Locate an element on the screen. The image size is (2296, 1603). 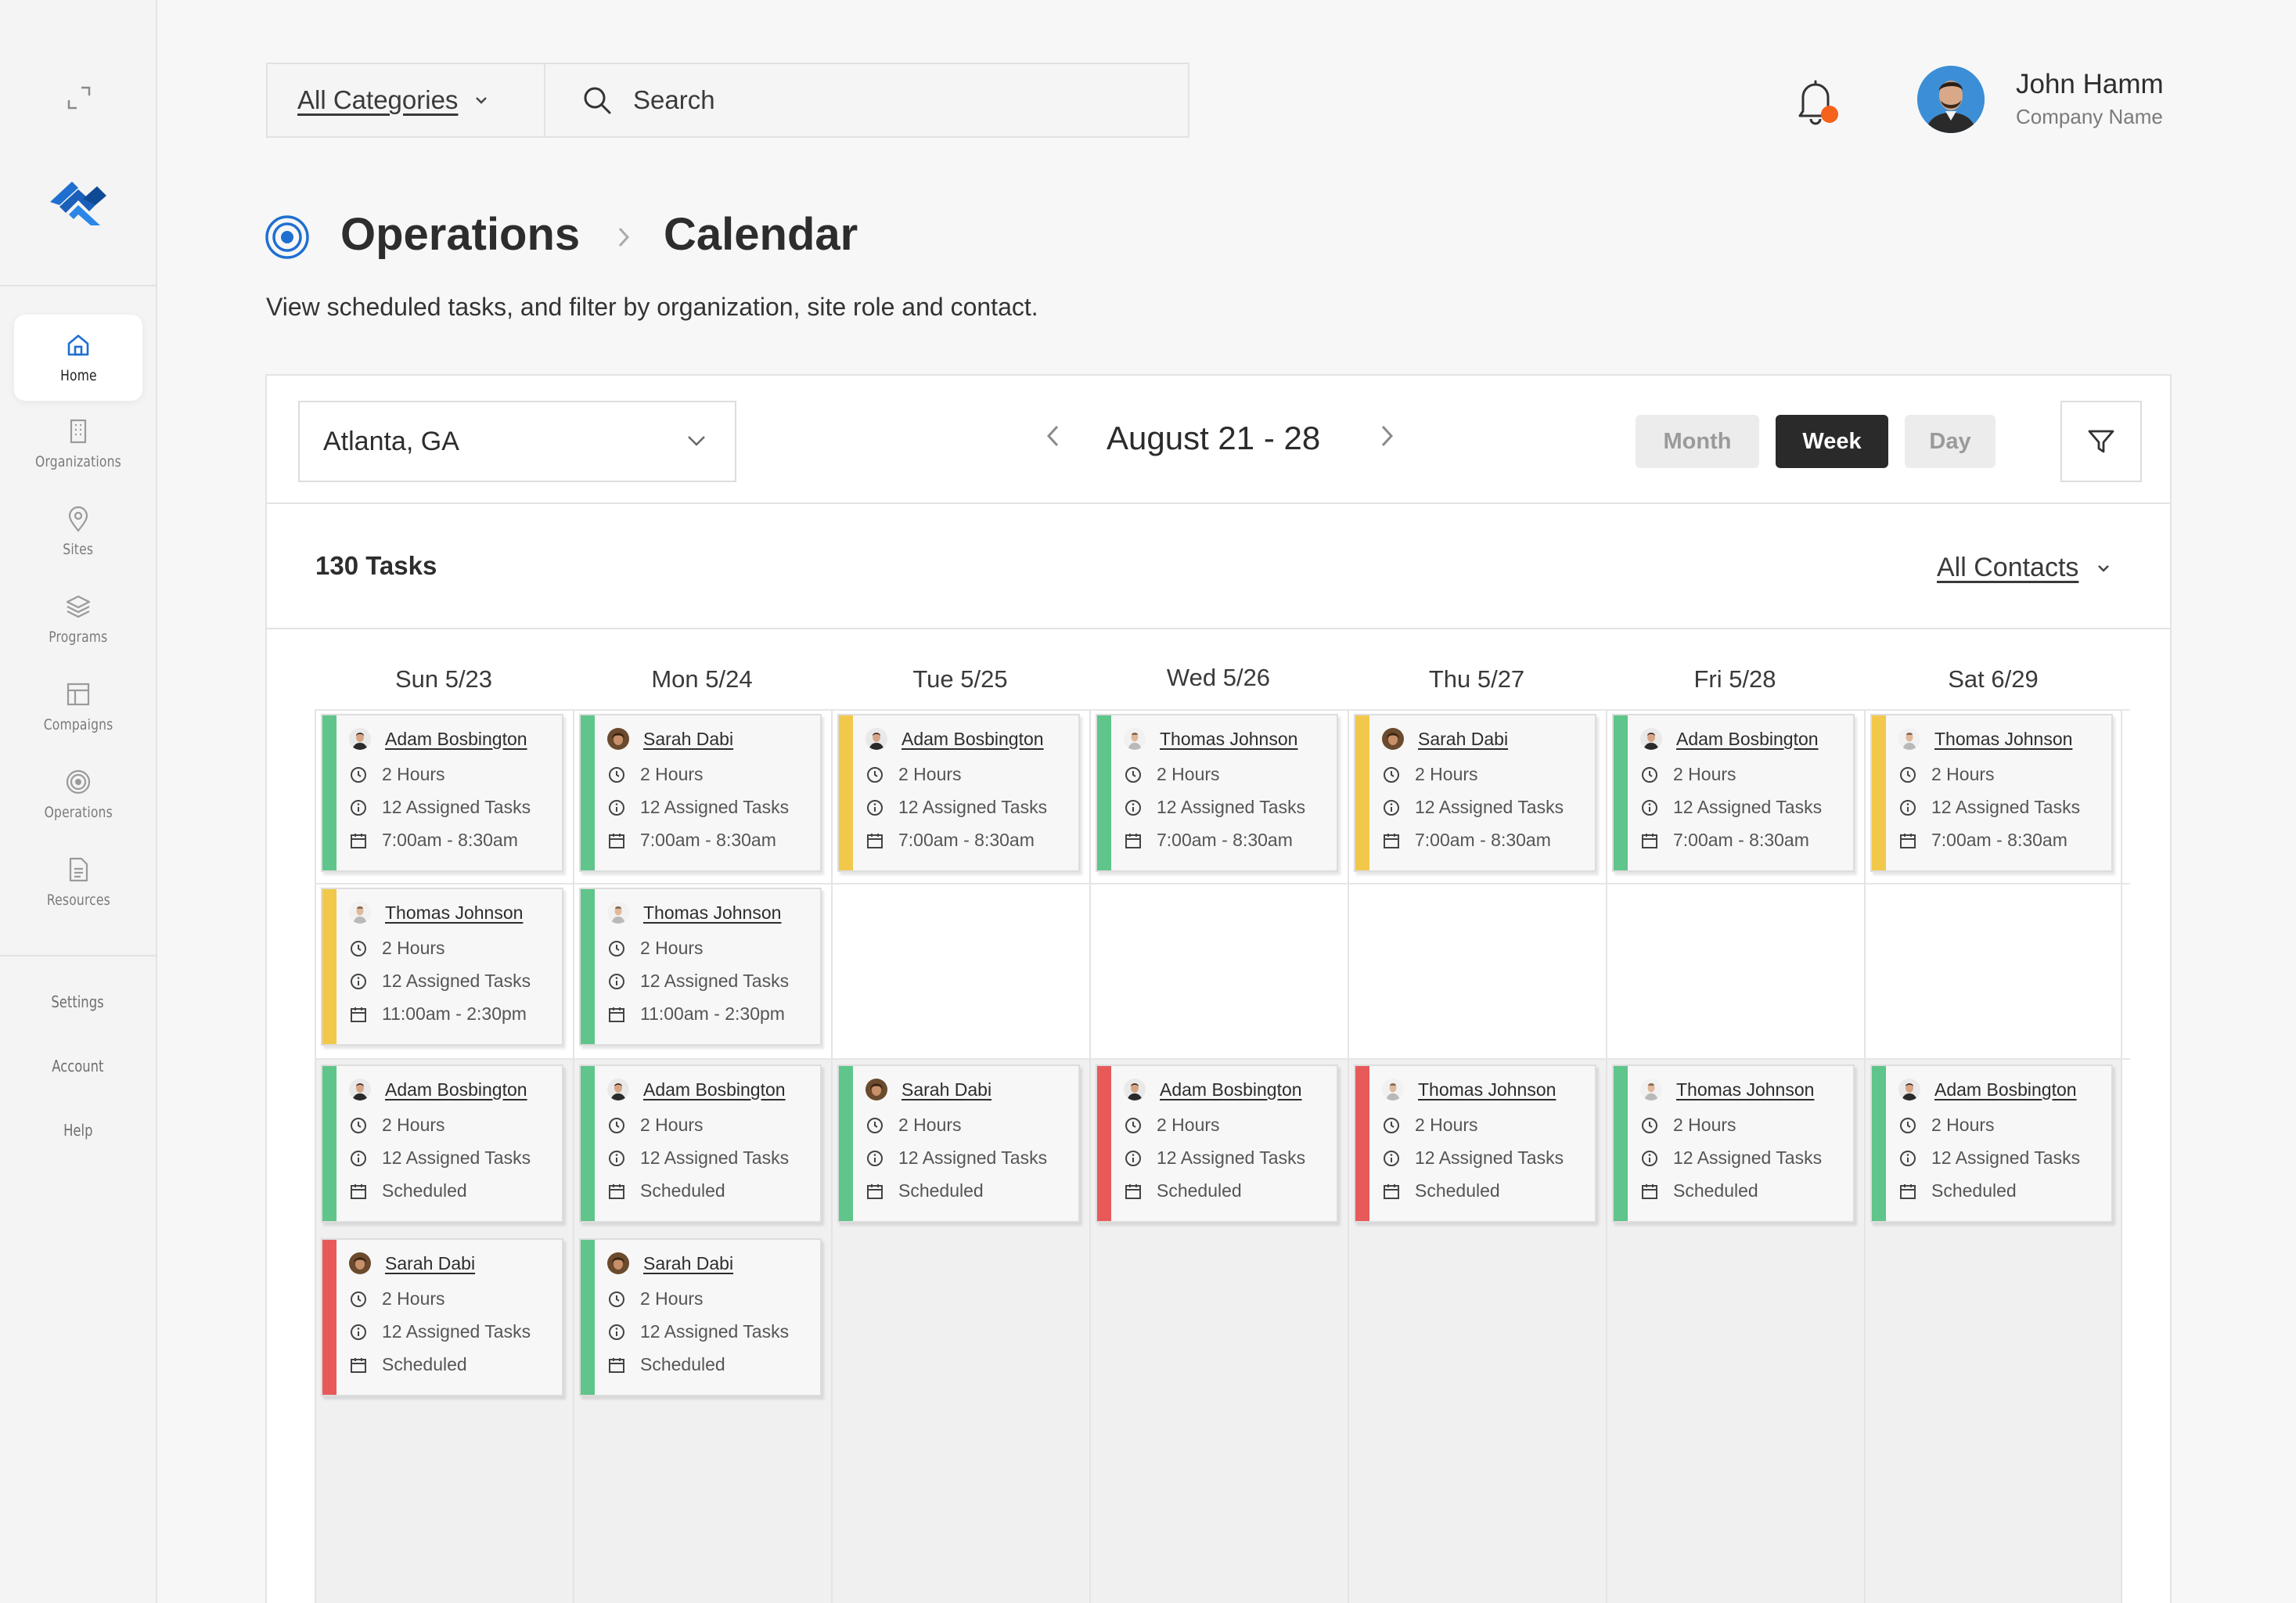
search-input is located at coordinates (868, 100).